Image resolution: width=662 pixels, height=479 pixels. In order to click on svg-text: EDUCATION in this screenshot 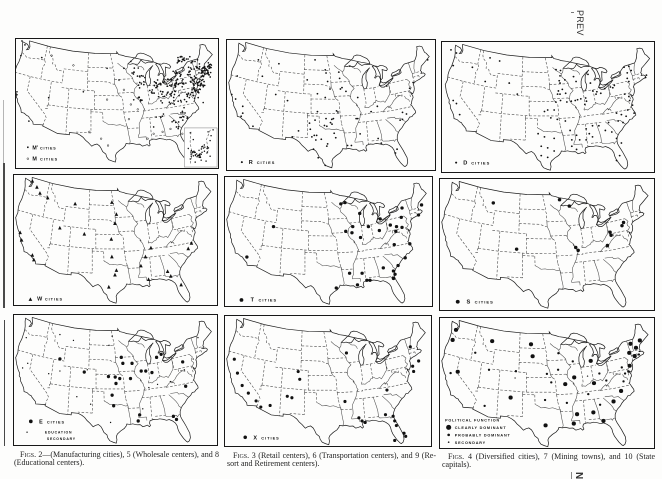, I will do `click(58, 432)`.